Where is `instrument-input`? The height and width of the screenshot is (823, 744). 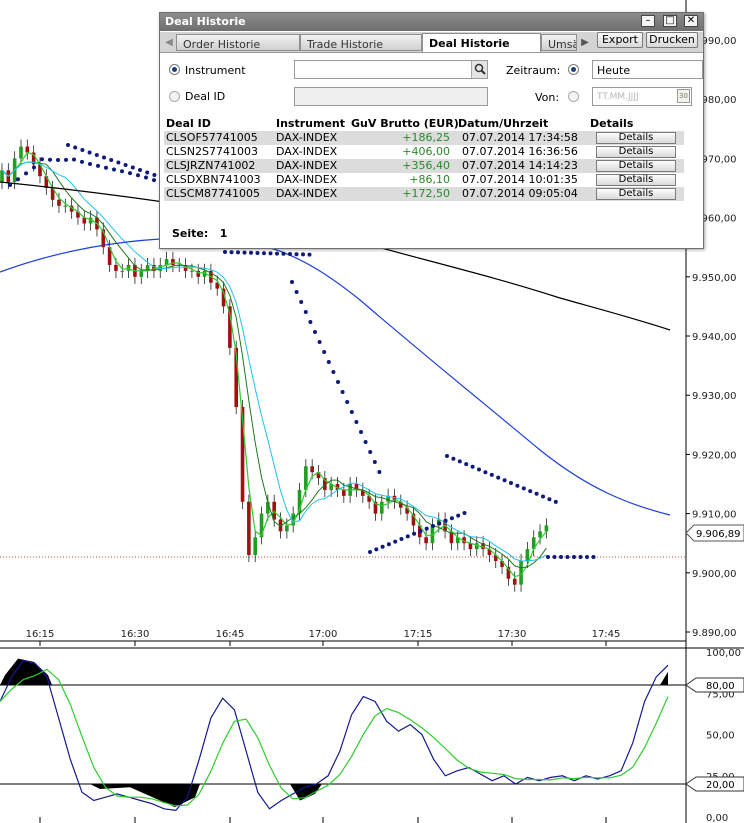
instrument-input is located at coordinates (391, 69).